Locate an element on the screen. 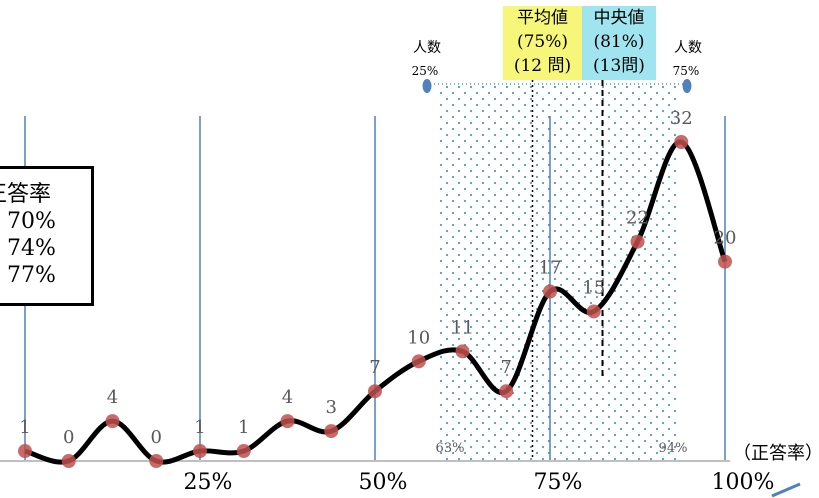 The height and width of the screenshot is (498, 819). x-tick-label: 75% is located at coordinates (558, 482).